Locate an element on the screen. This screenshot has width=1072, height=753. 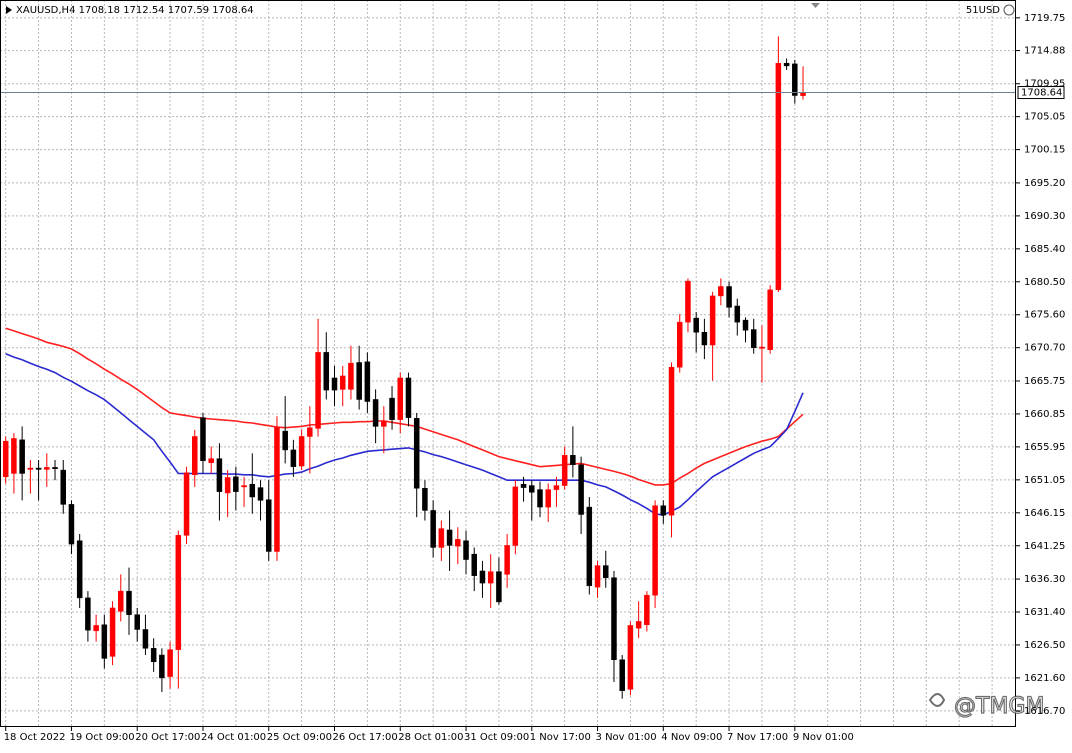
symbol-icon is located at coordinates (9, 10).